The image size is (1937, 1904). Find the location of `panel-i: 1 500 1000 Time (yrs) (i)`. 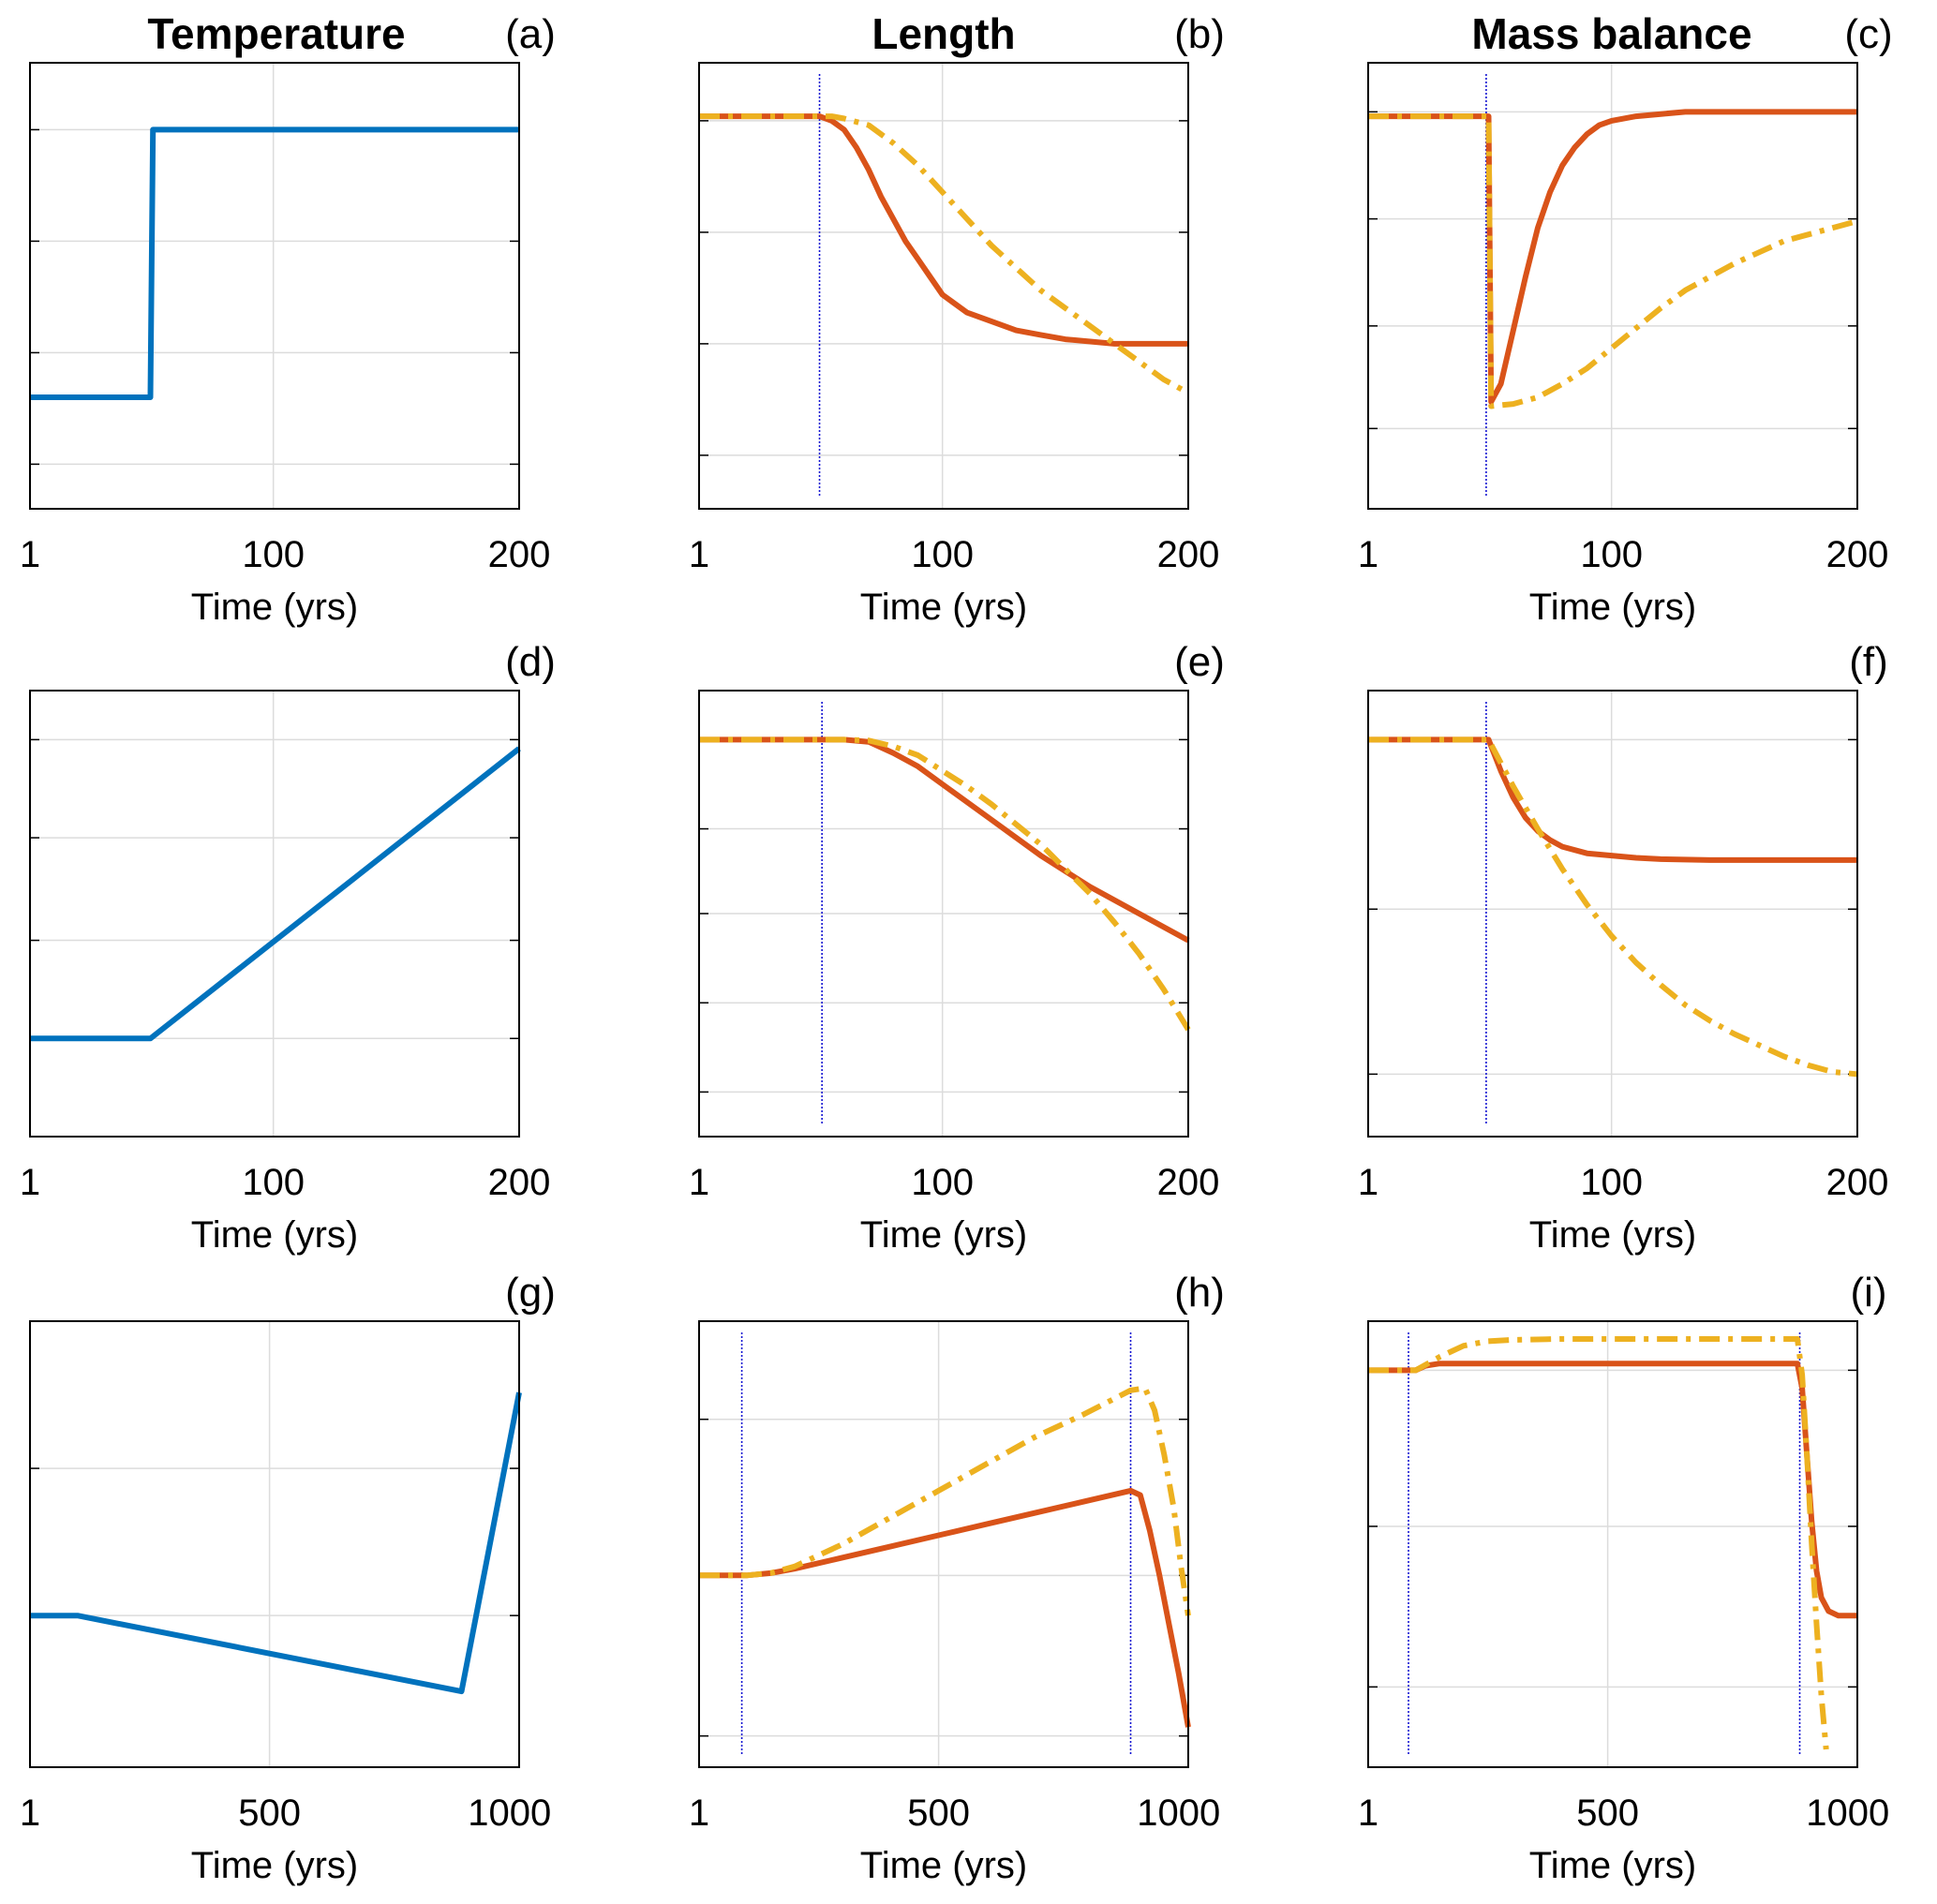

panel-i: 1 500 1000 Time (yrs) (i) is located at coordinates (1623, 1578).